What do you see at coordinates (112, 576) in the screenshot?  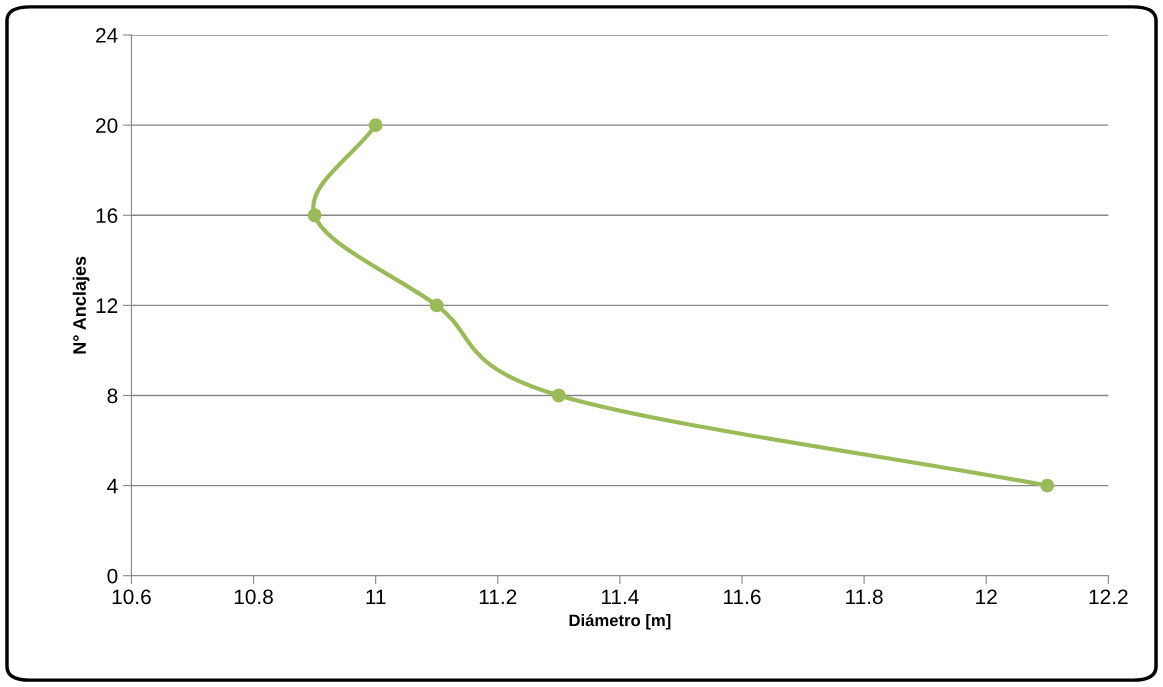 I see `y-tick-label: 0` at bounding box center [112, 576].